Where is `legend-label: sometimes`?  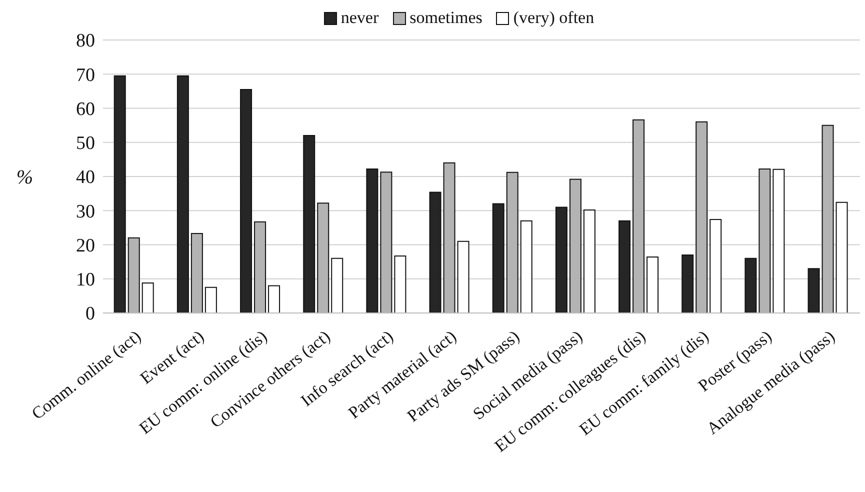 legend-label: sometimes is located at coordinates (445, 18).